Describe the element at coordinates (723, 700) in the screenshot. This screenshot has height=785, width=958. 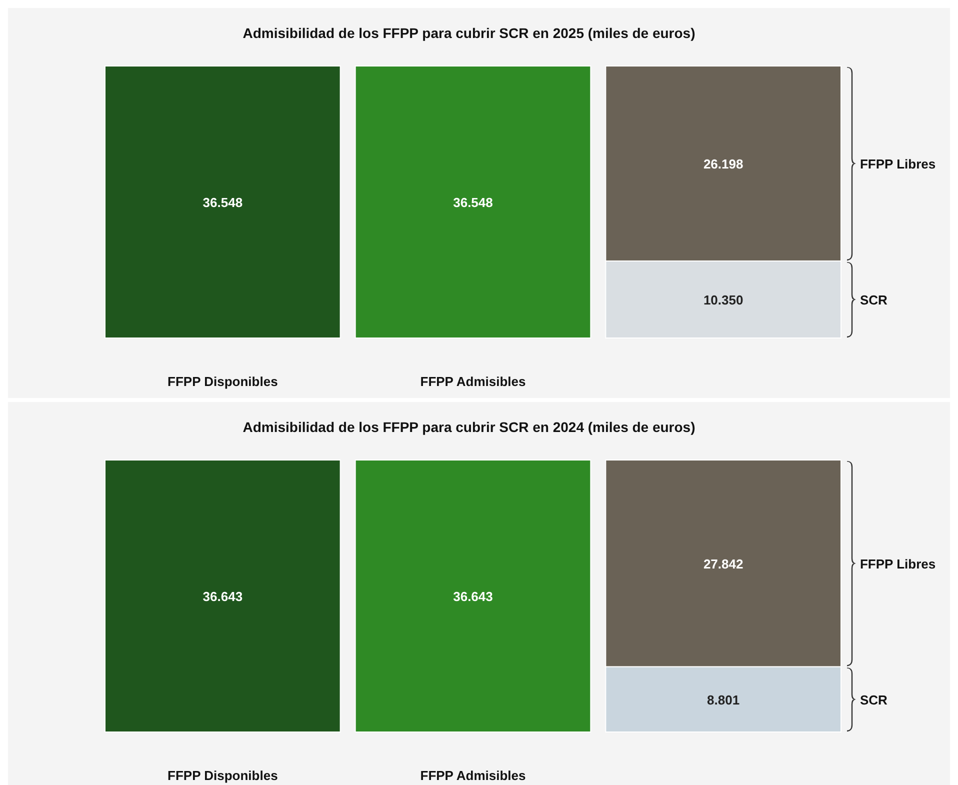
I see `data-label: 8.801` at that location.